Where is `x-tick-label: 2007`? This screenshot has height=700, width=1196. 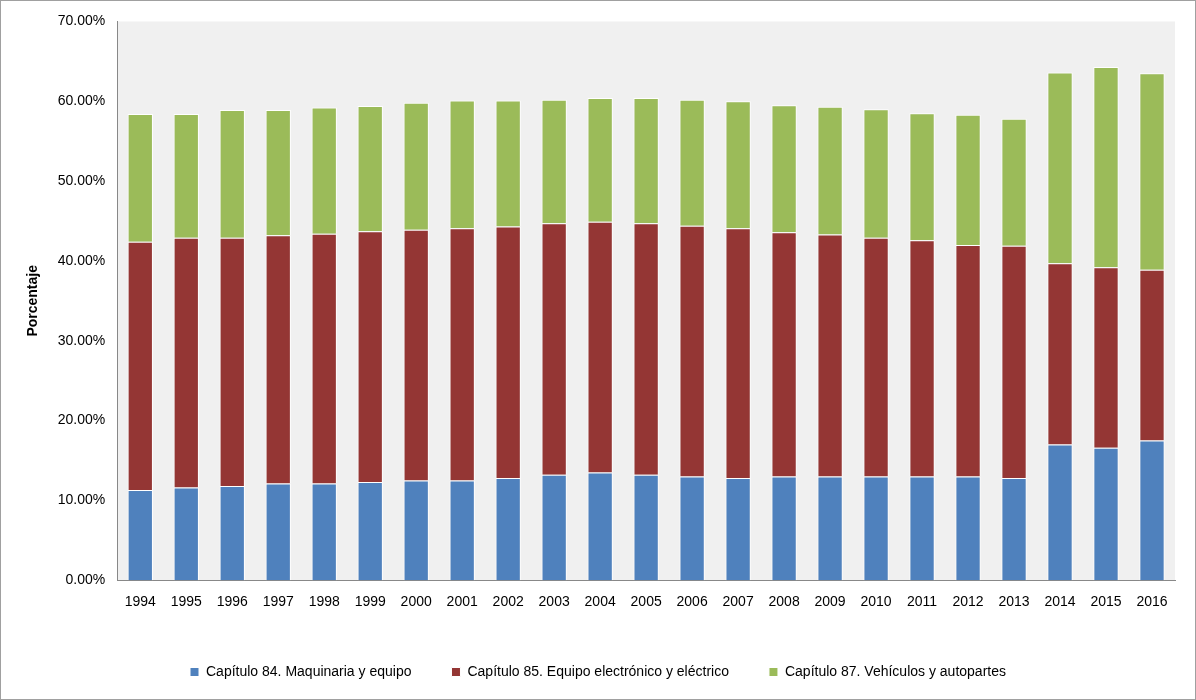 x-tick-label: 2007 is located at coordinates (738, 601).